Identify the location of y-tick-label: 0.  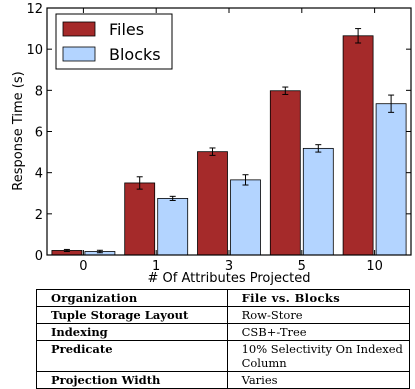
(39, 256).